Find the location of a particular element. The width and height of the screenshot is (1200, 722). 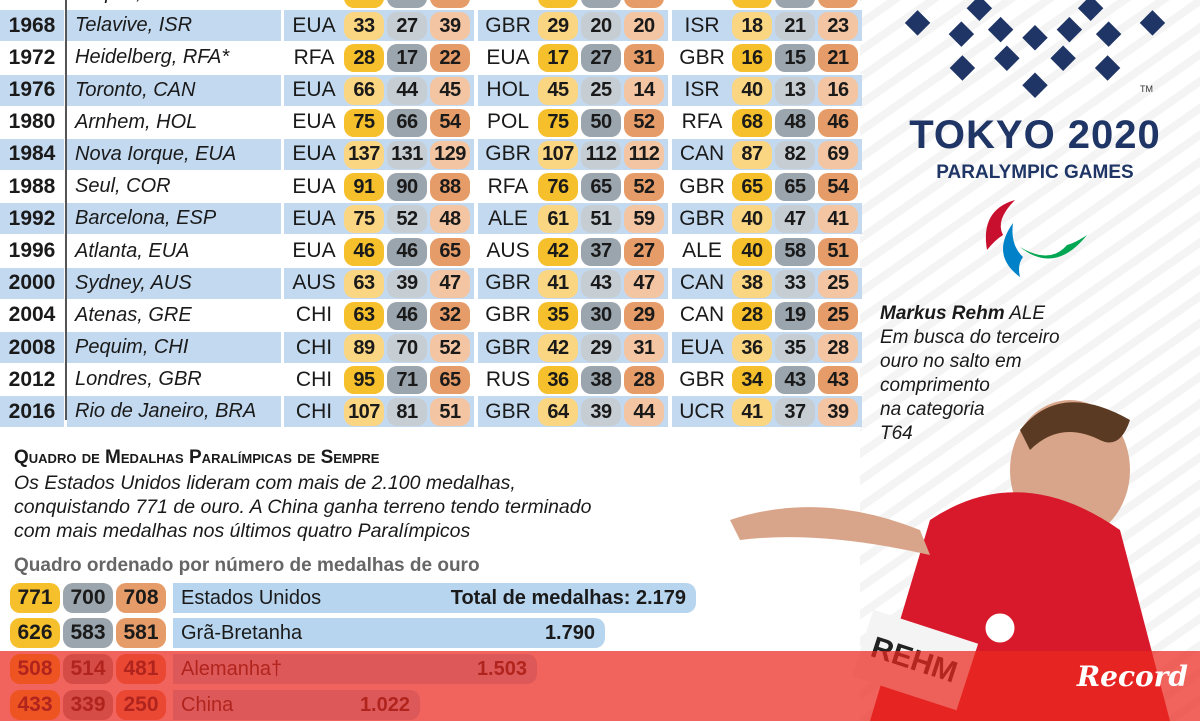

bronze-count: 46 is located at coordinates (838, 122).